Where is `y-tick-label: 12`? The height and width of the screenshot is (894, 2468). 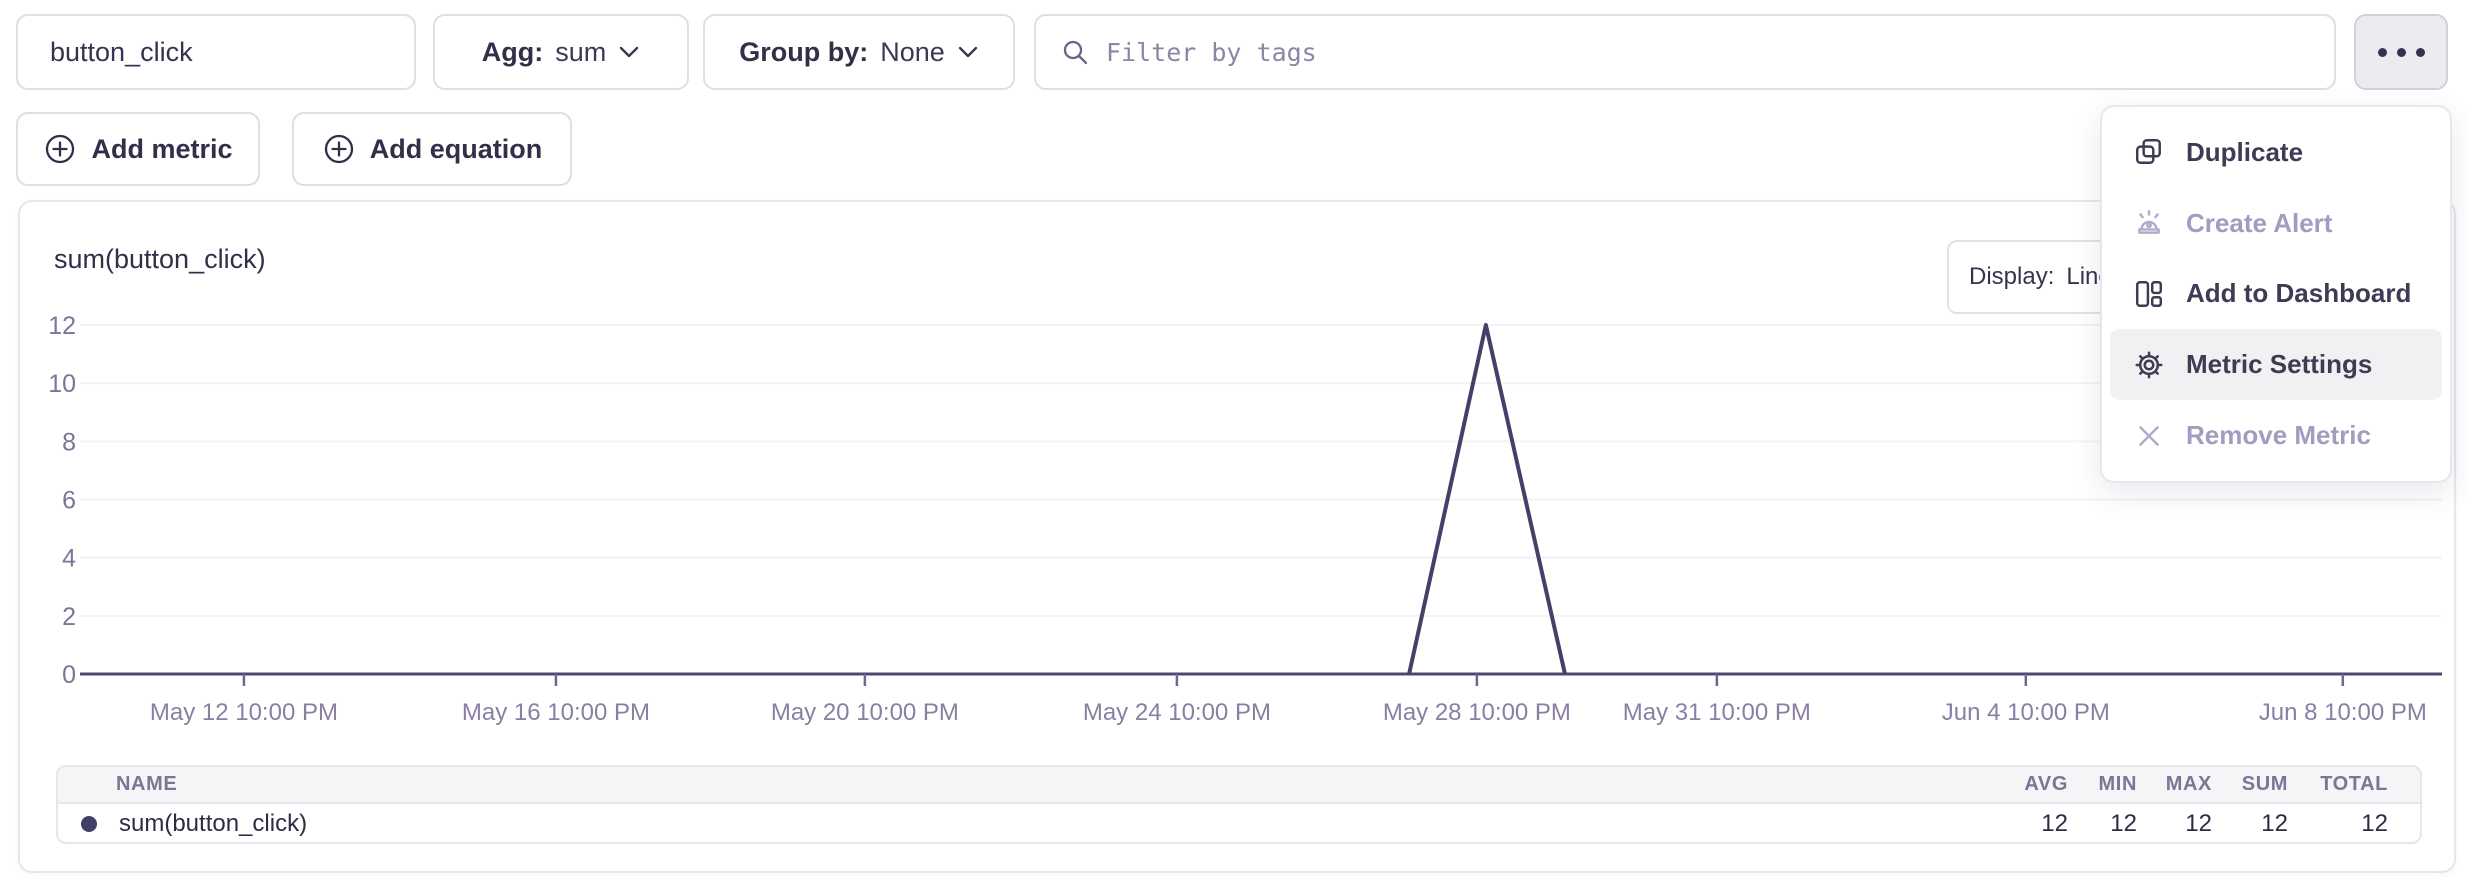
y-tick-label: 12 is located at coordinates (62, 326).